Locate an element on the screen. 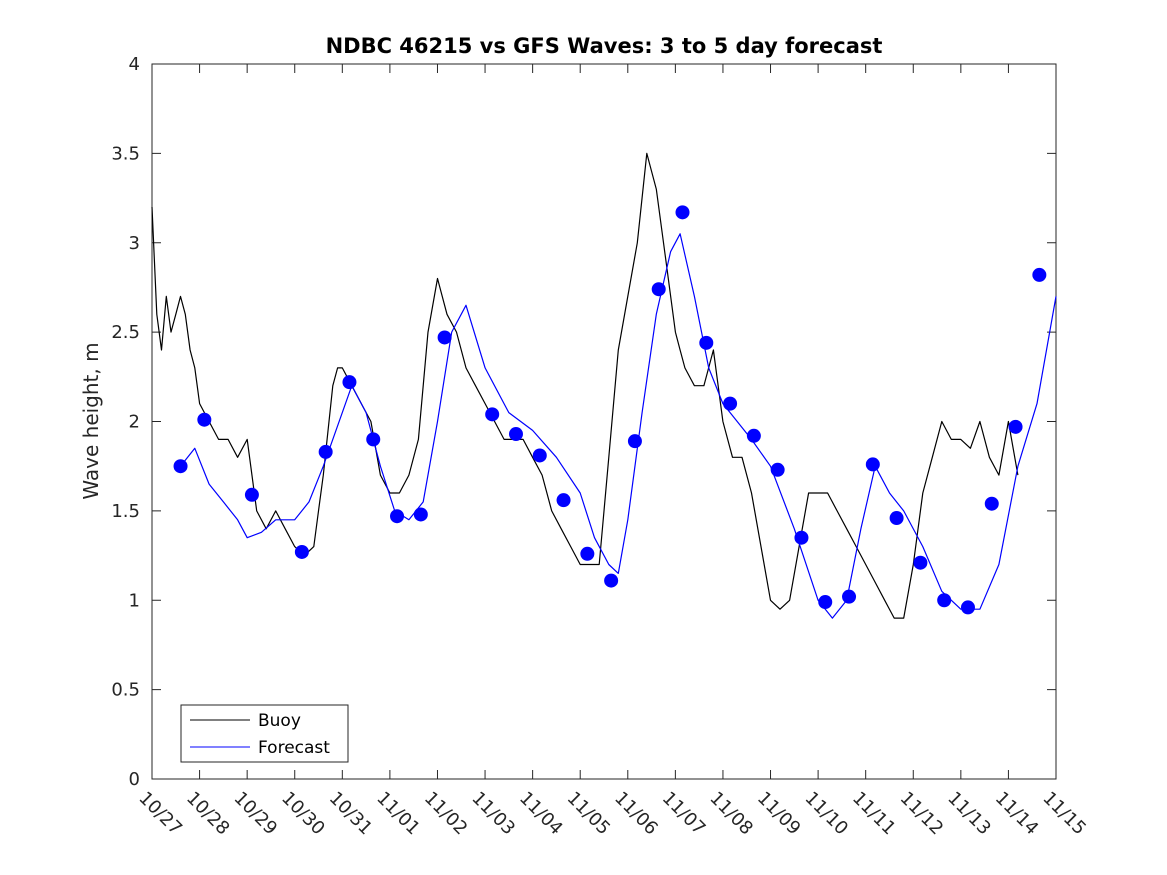 Image resolution: width=1167 pixels, height=875 pixels. legend-label-buoy: Buoy is located at coordinates (279, 721).